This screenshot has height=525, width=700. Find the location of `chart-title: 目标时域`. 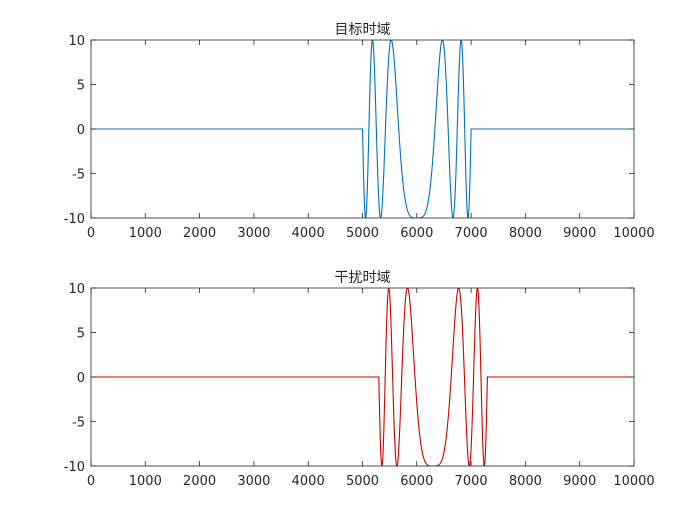

chart-title: 目标时域 is located at coordinates (363, 30).